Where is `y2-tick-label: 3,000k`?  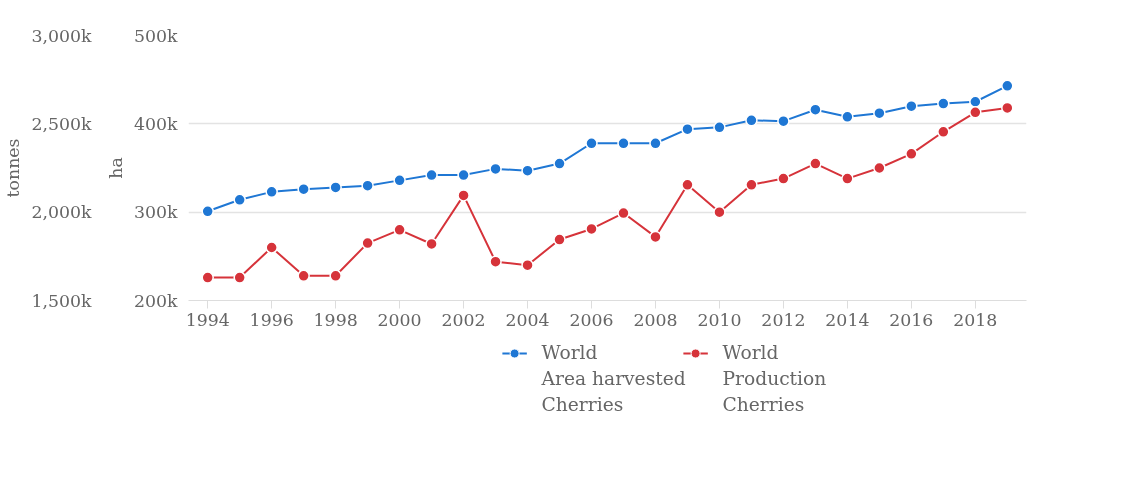 y2-tick-label: 3,000k is located at coordinates (61, 35).